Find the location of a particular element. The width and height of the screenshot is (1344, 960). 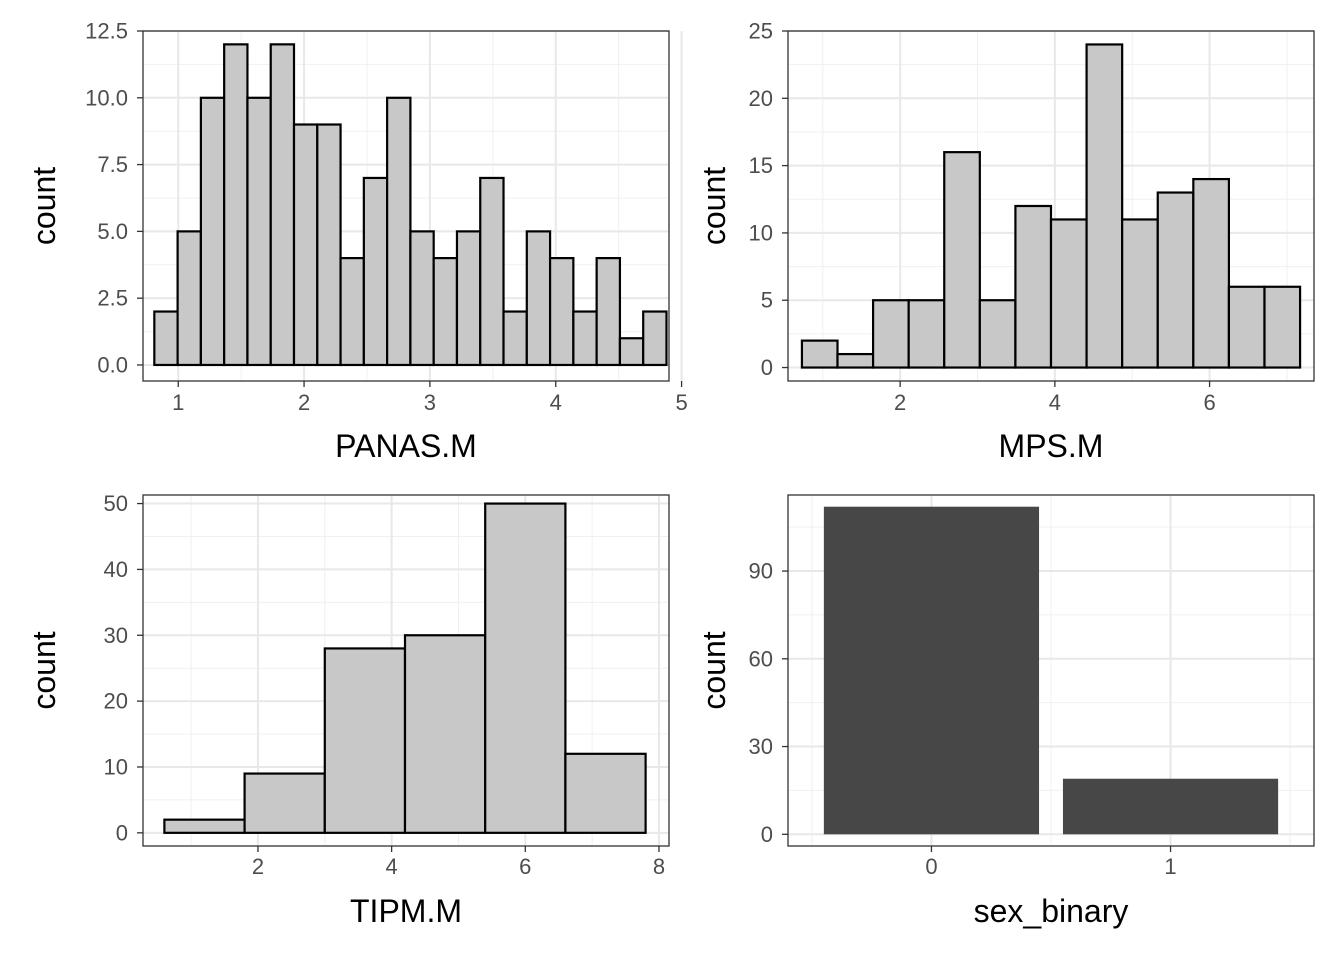

x-axis-title: TIPM.M is located at coordinates (406, 911).